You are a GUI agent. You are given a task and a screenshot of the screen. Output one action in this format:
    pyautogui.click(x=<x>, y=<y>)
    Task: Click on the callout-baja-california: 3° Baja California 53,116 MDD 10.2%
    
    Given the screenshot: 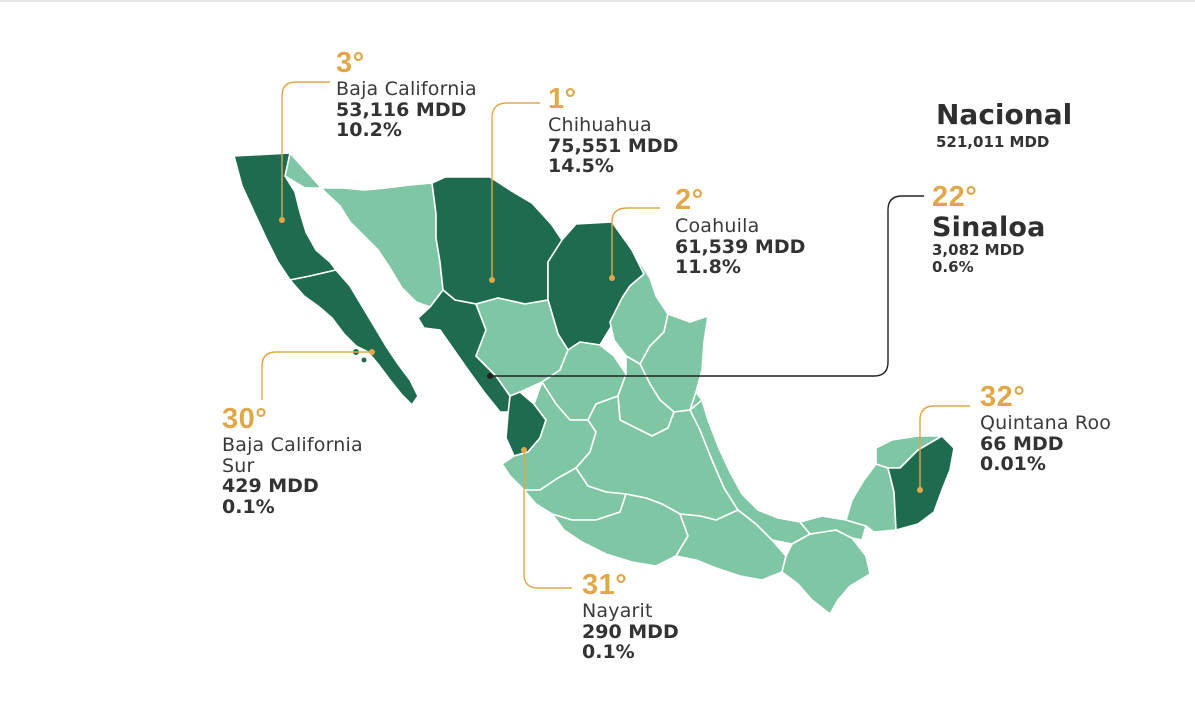 What is the action you would take?
    pyautogui.click(x=406, y=94)
    